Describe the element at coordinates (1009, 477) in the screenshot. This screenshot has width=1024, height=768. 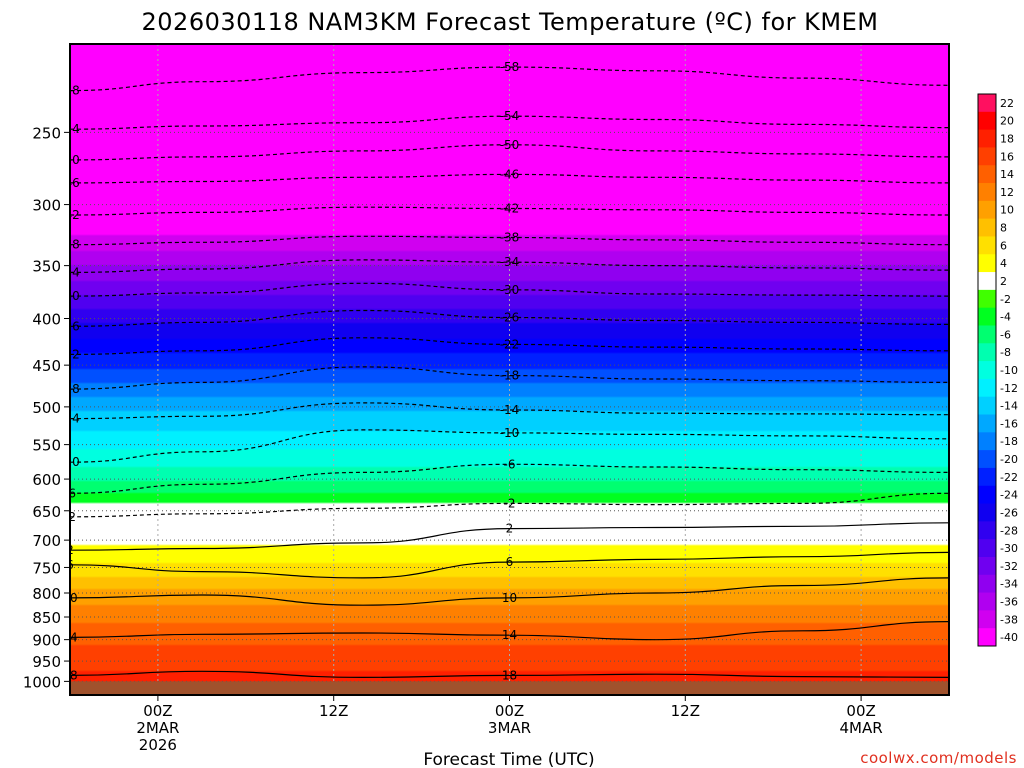
I see `colorbar-label: -22` at that location.